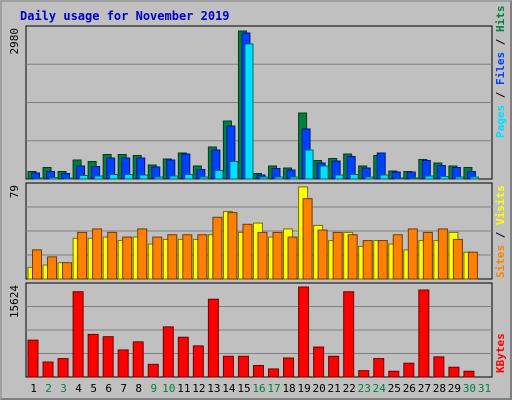  Describe the element at coordinates (33, 388) in the screenshot. I see `x-tick-label-day-1: 1` at that location.